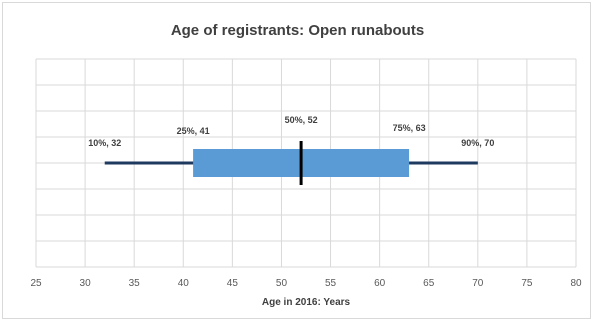  Describe the element at coordinates (297, 30) in the screenshot. I see `chart-title: Age of registrants: Open runabouts` at that location.